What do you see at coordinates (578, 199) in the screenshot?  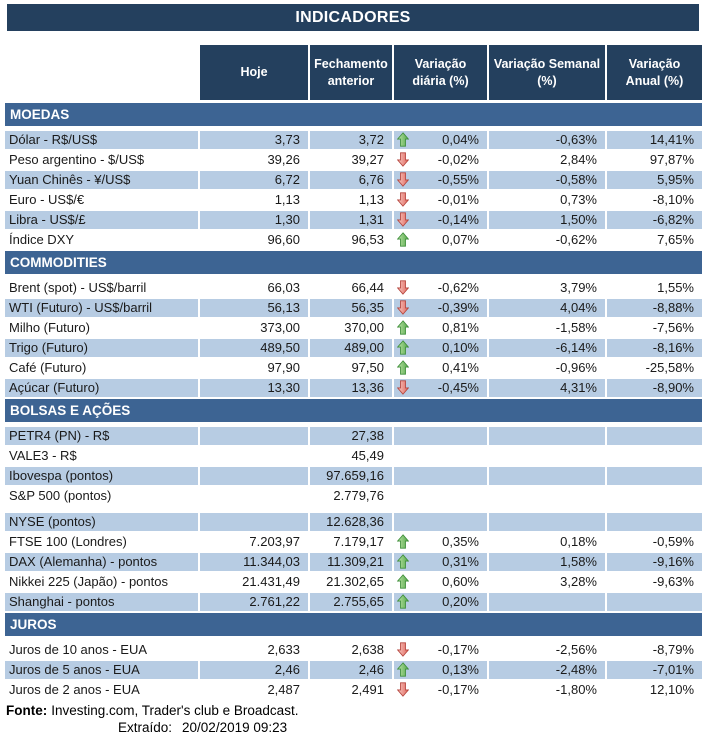 I see `cell-variacao-semanal: 0,73%` at bounding box center [578, 199].